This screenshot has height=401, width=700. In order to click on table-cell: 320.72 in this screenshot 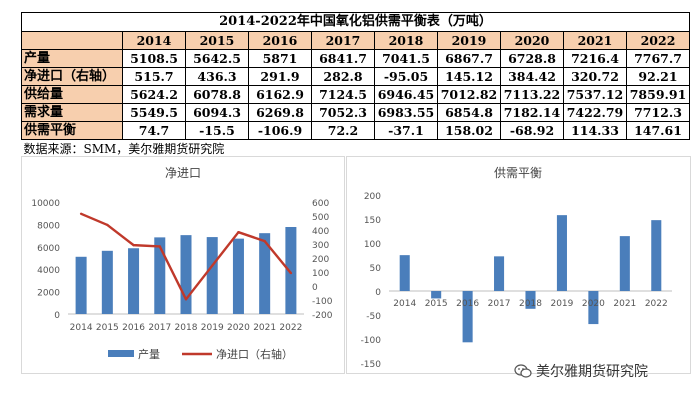, I will do `click(595, 76)`.